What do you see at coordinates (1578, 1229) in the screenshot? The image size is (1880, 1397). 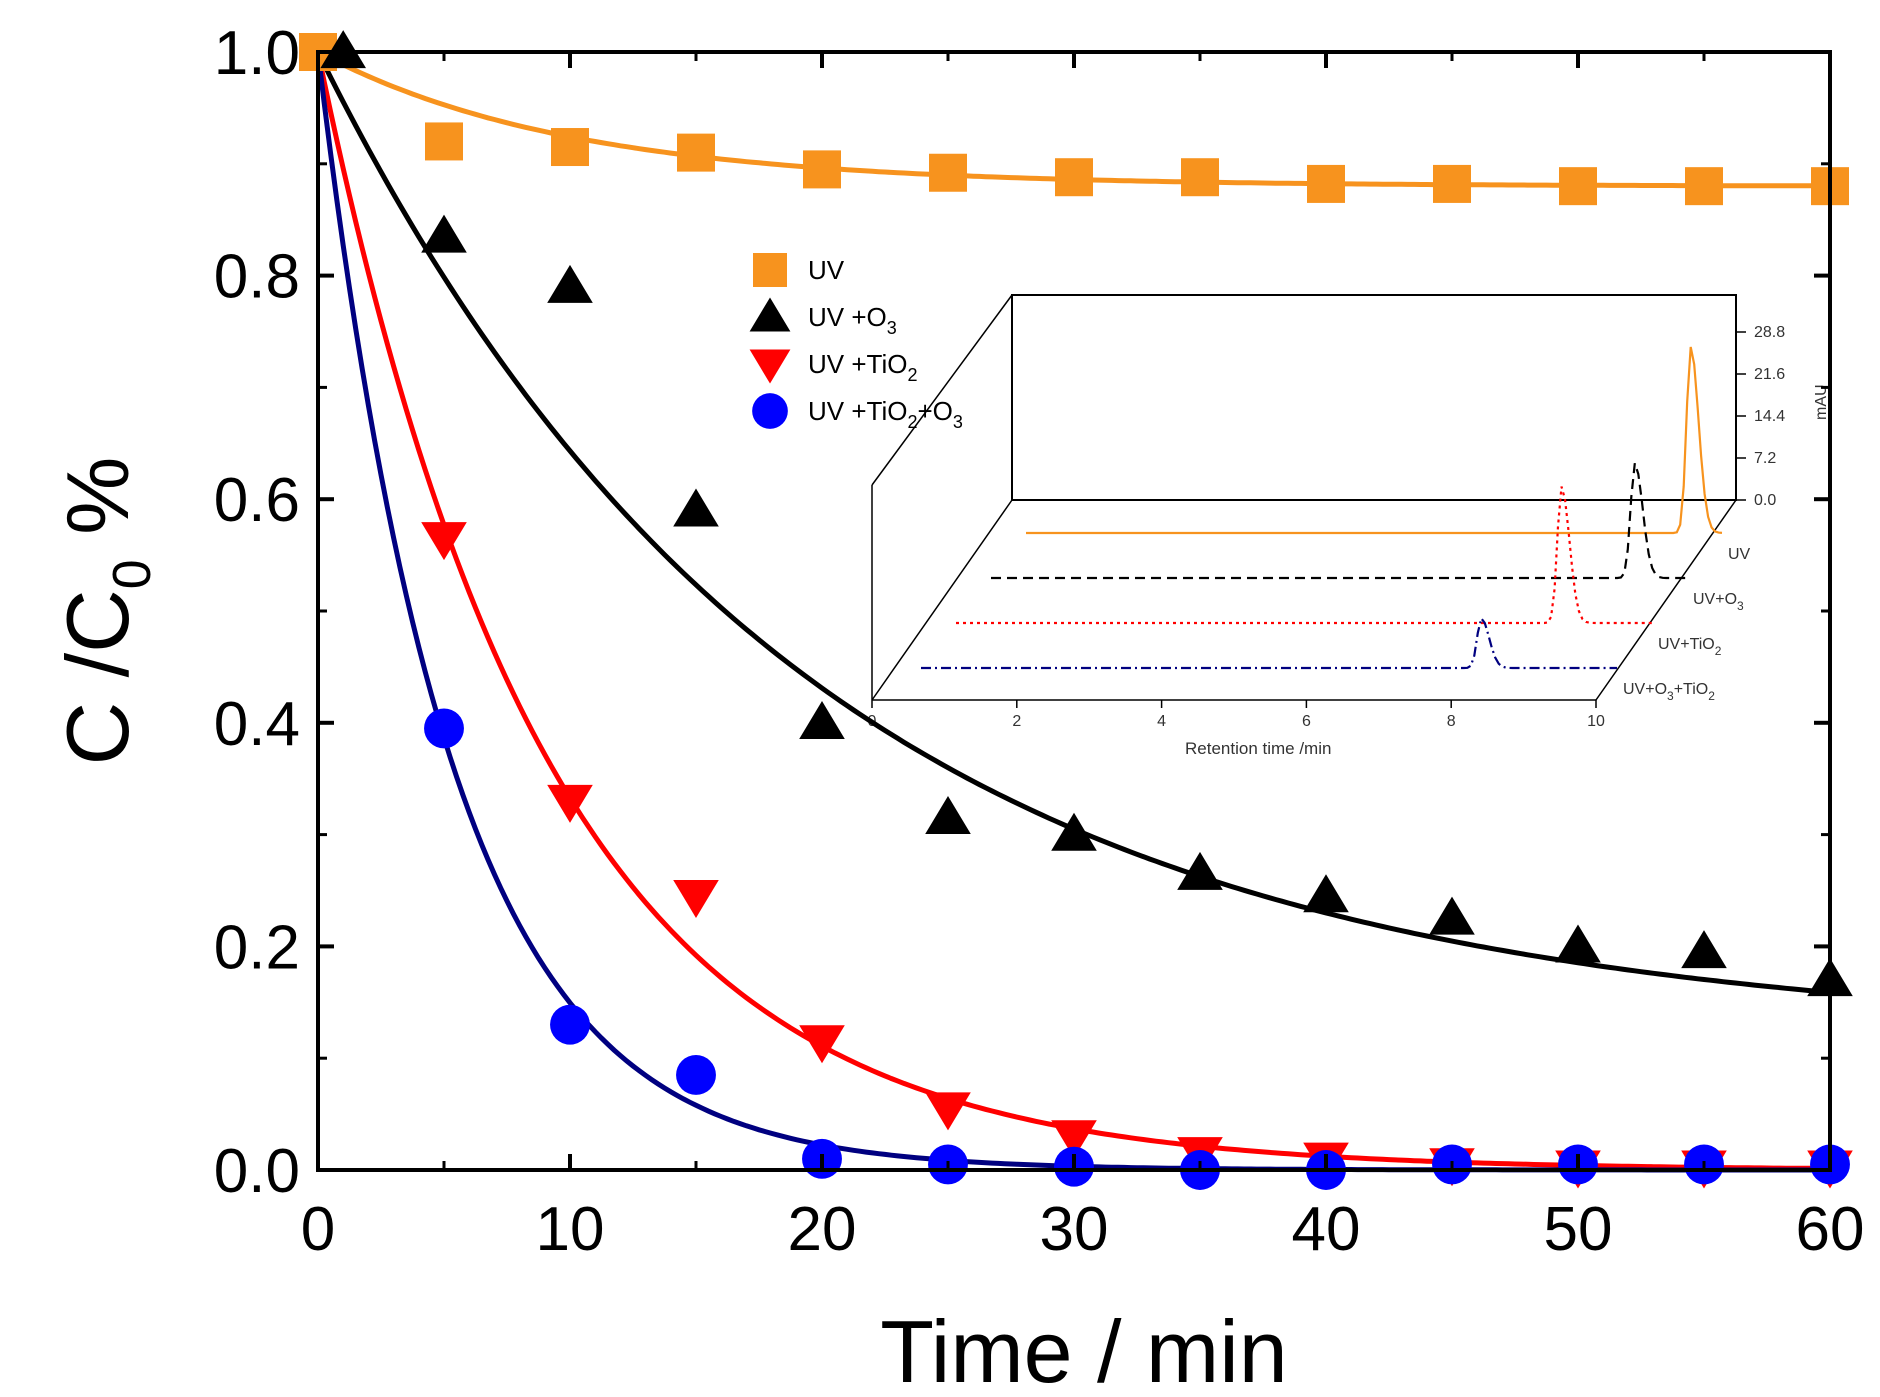 I see `x-tick-label: 50` at bounding box center [1578, 1229].